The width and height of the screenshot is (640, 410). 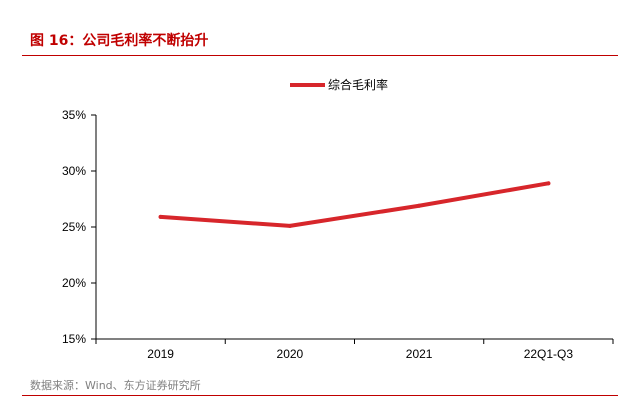 I want to click on x-tick-label: 22Q1-Q3, so click(x=549, y=354).